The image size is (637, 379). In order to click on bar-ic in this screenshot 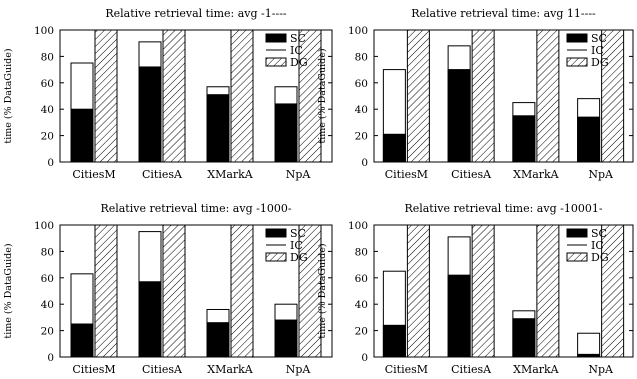, I will do `click(589, 345)`.